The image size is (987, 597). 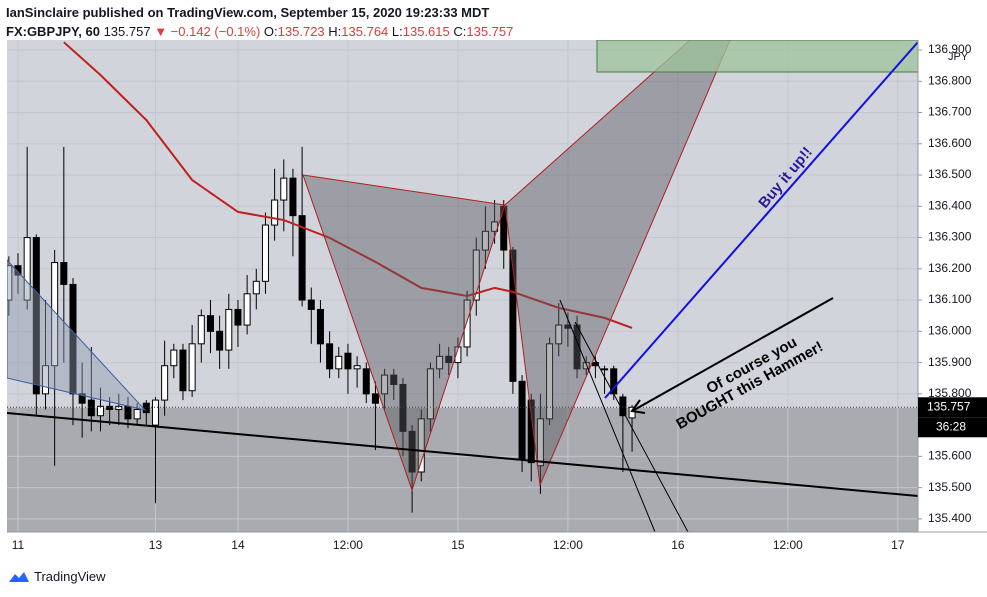 What do you see at coordinates (70, 576) in the screenshot?
I see `brand: TradingView` at bounding box center [70, 576].